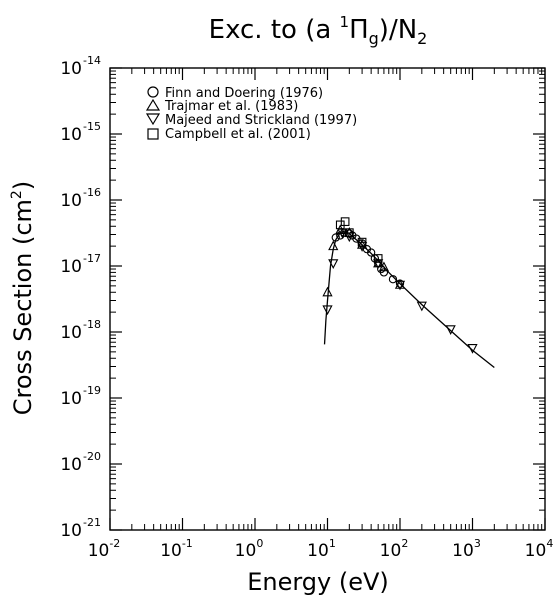 Image resolution: width=560 pixels, height=600 pixels. I want to click on legend-label-finn: Finn and Doering (1976), so click(244, 93).